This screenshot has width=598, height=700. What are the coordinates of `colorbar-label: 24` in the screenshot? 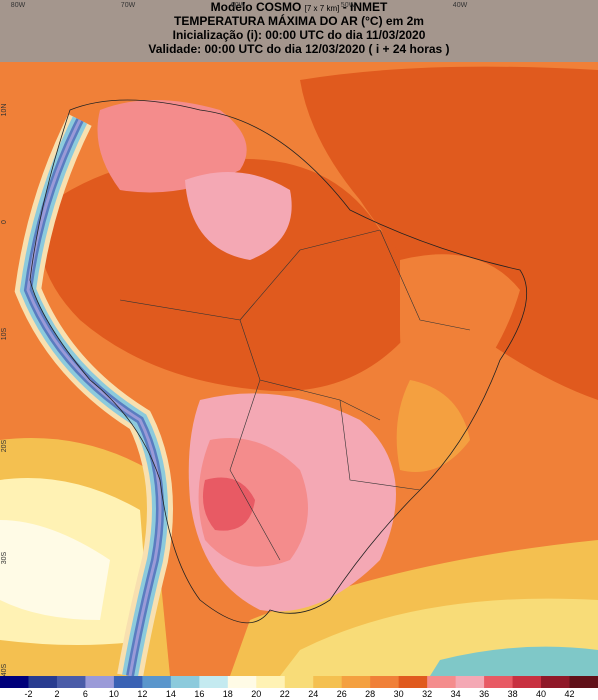 It's located at (313, 694).